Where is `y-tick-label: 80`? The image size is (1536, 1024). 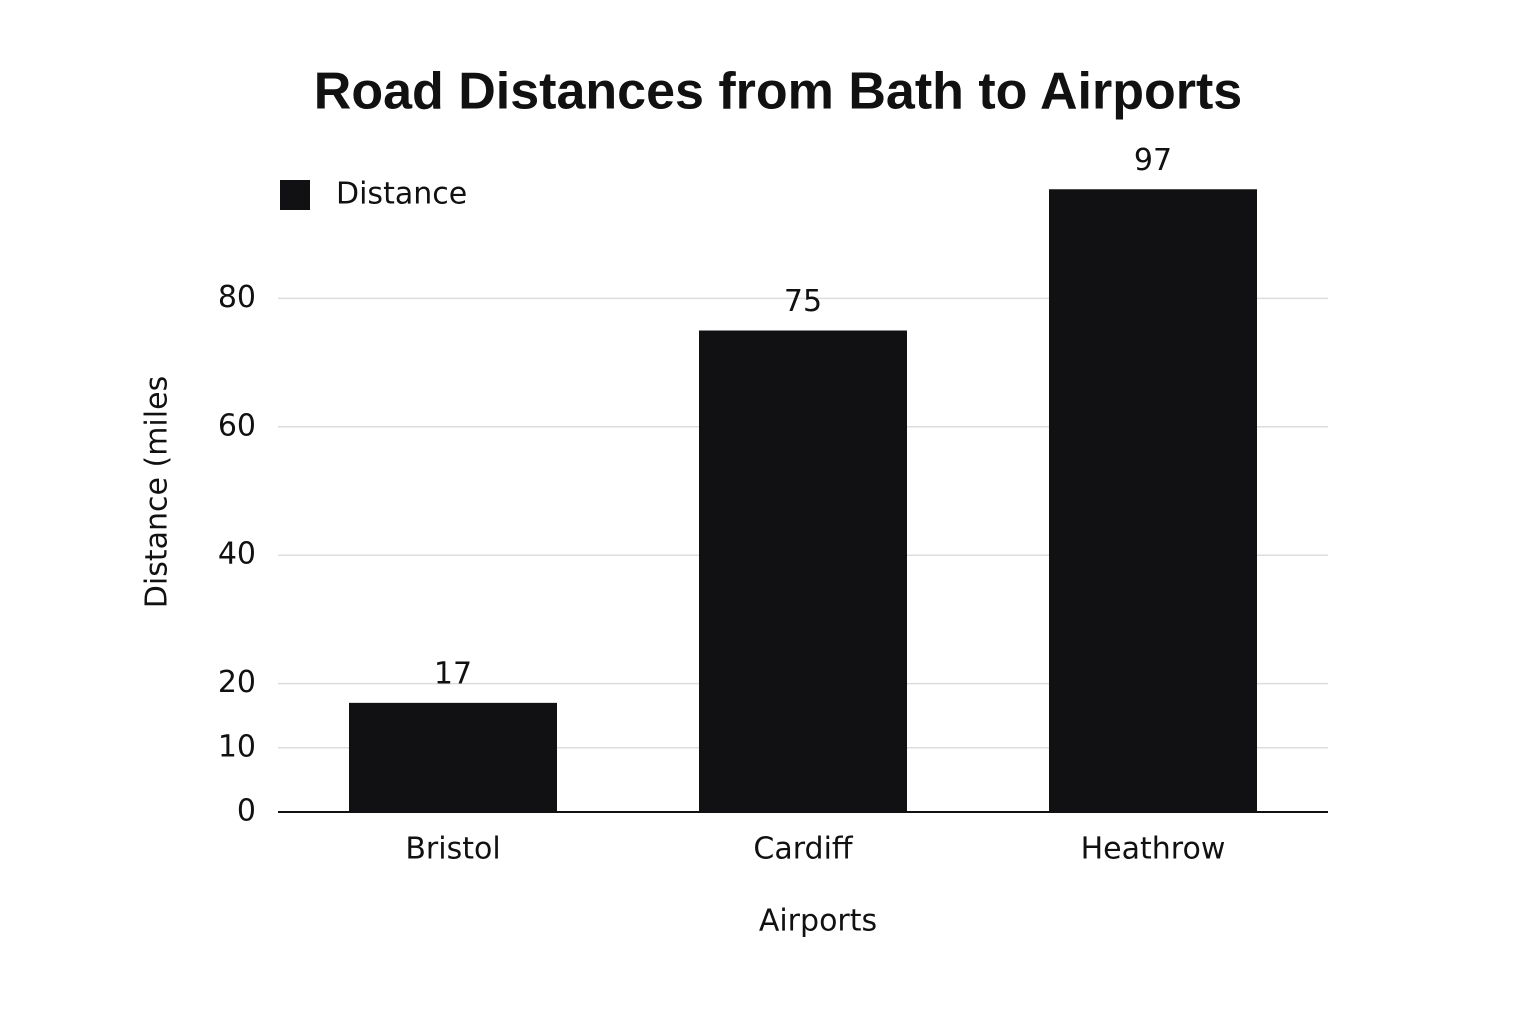
y-tick-label: 80 is located at coordinates (237, 297).